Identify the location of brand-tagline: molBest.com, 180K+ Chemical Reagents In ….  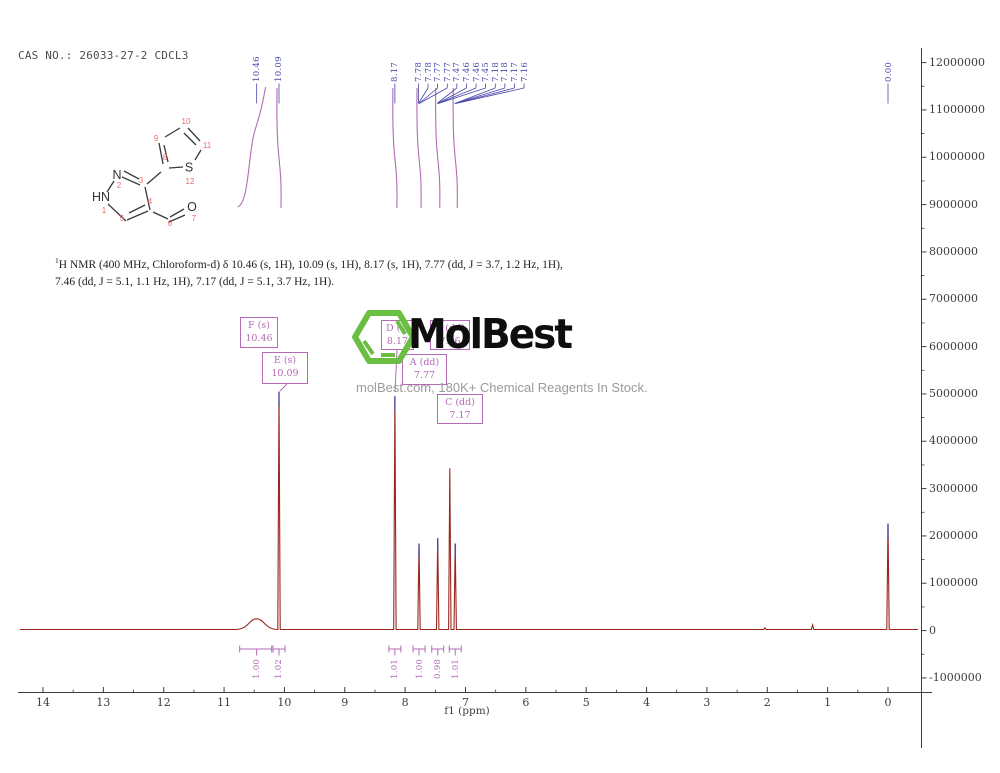
(502, 387).